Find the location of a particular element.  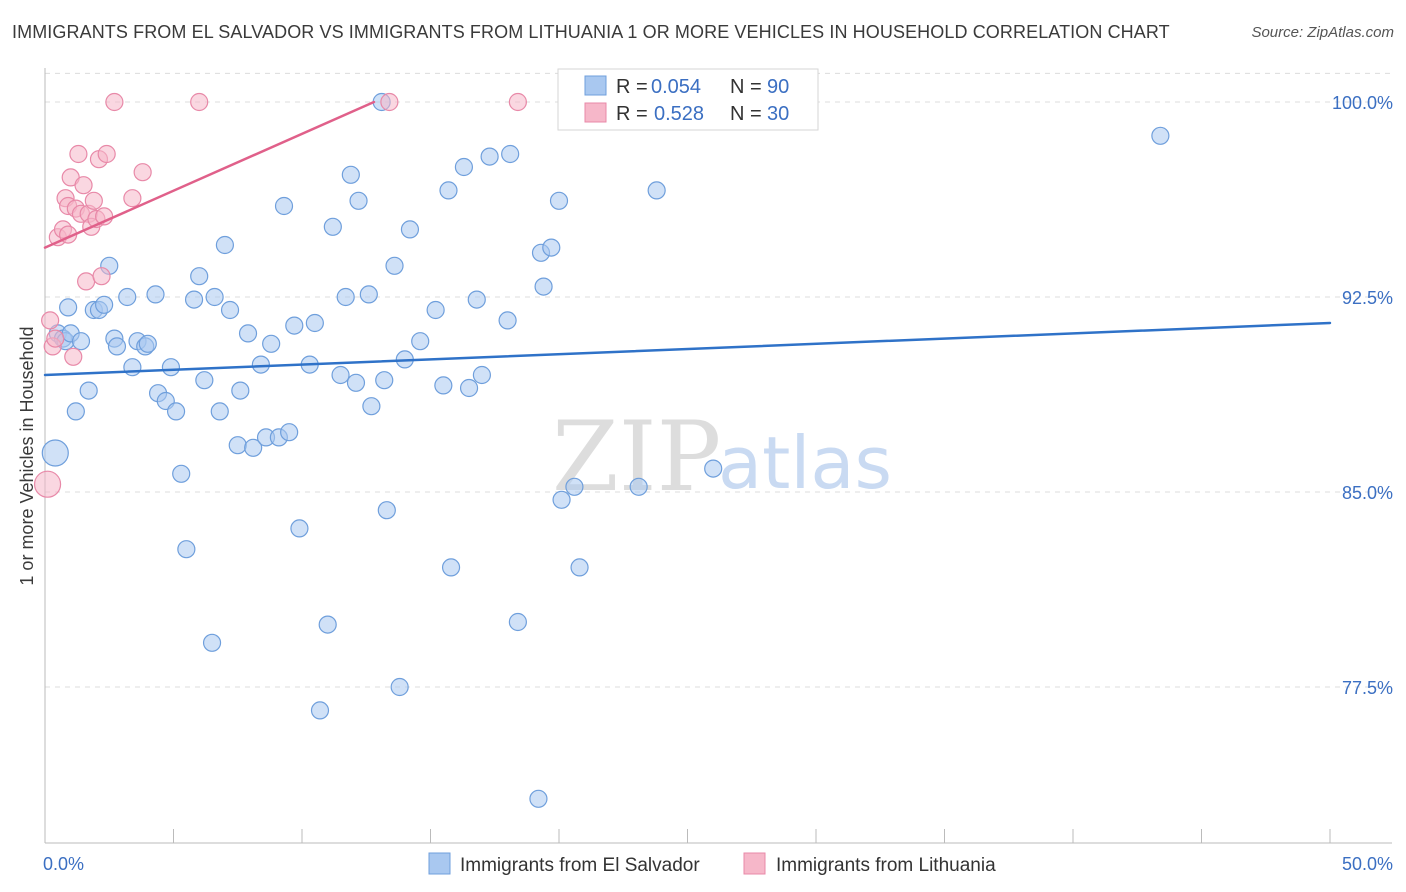

series-legend-swatch-el-salvador is located at coordinates (439, 863).